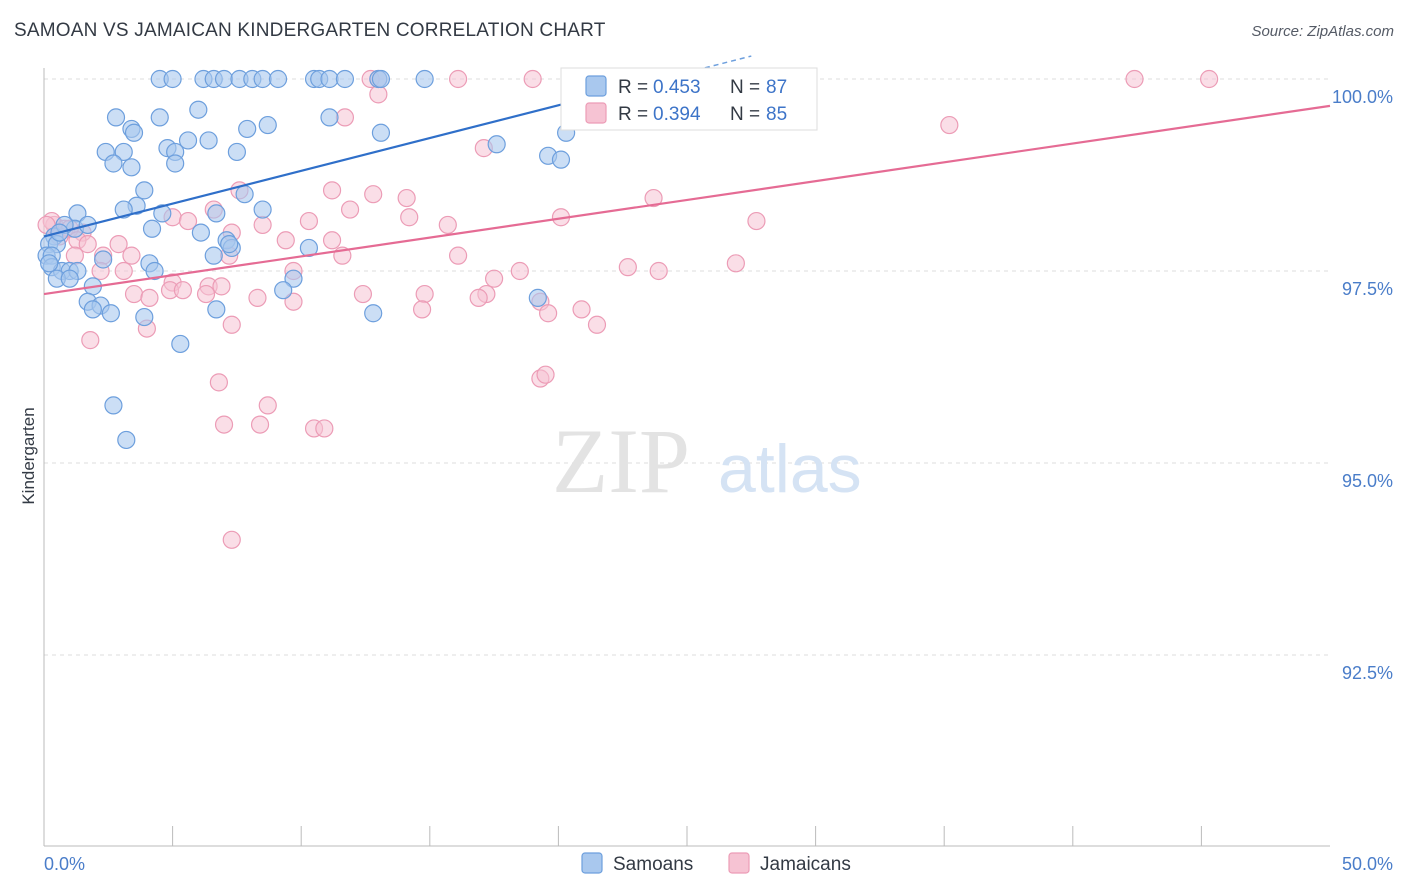  I want to click on watermark-zip: ZIP, so click(621, 461).